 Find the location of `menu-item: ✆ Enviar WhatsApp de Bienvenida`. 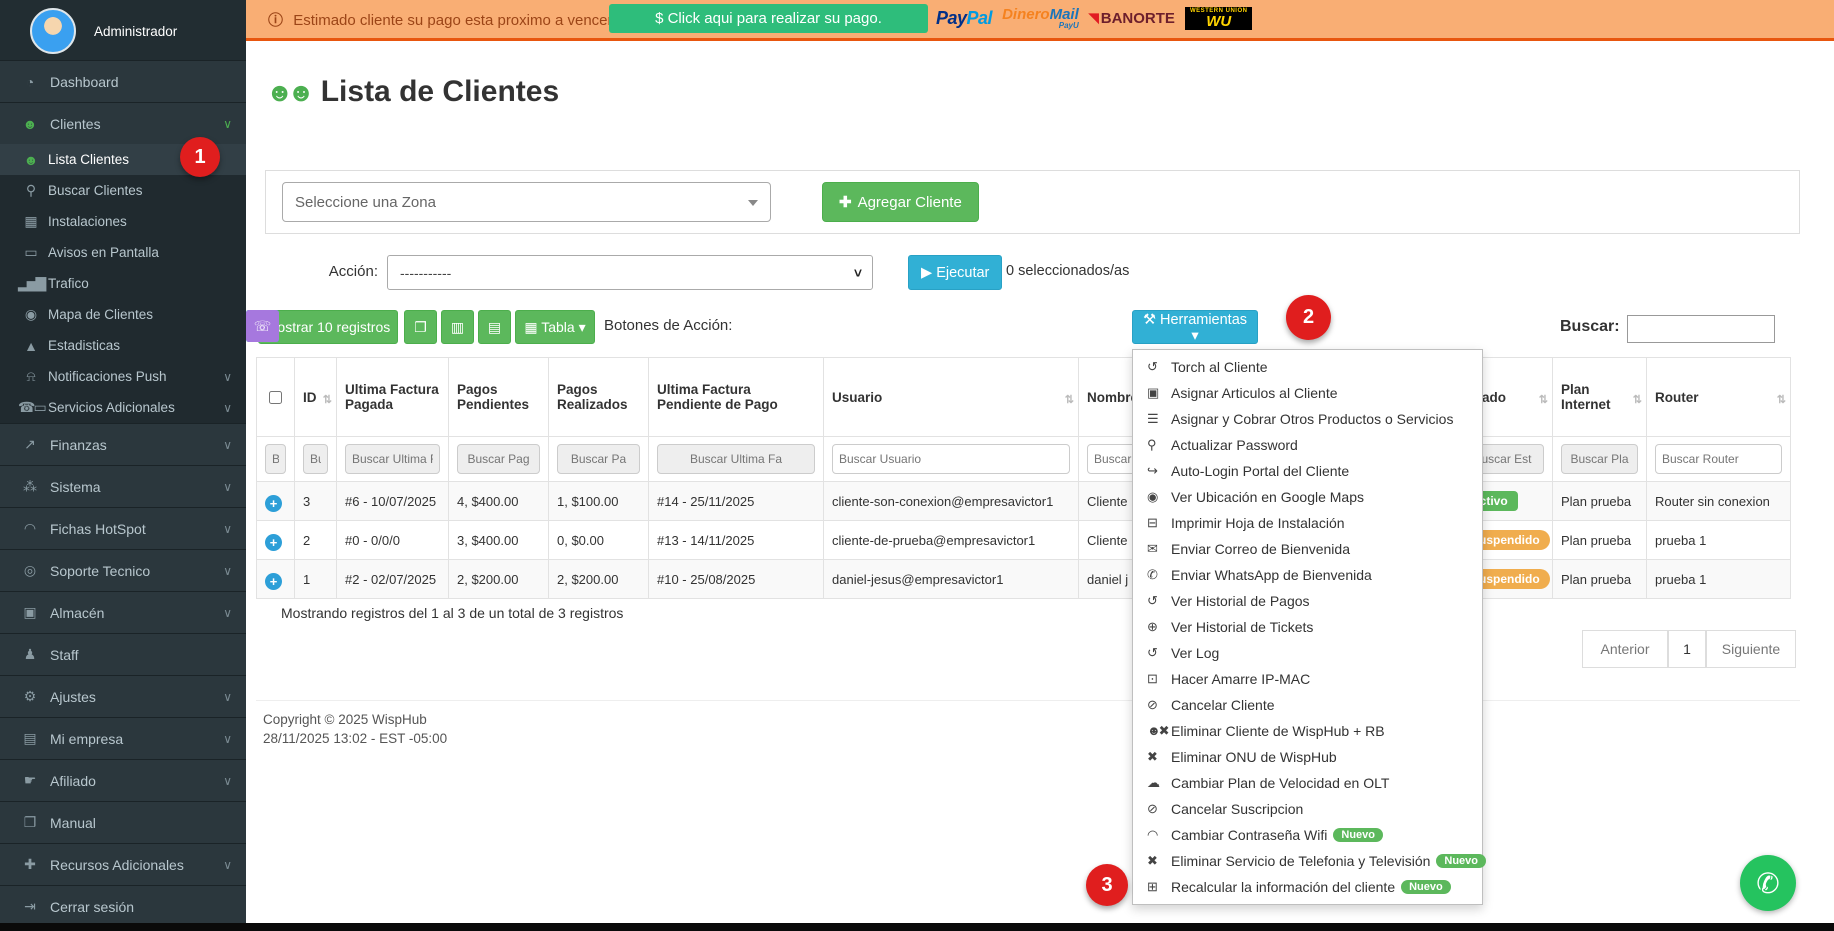

menu-item: ✆ Enviar WhatsApp de Bienvenida is located at coordinates (1307, 575).